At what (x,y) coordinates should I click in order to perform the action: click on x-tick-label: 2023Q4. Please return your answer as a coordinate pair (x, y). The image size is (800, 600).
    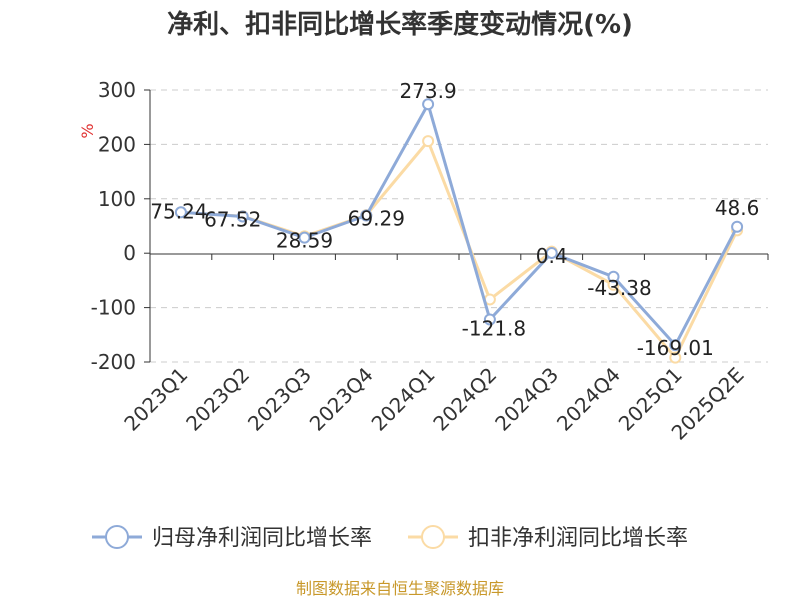
    Looking at the image, I should click on (341, 399).